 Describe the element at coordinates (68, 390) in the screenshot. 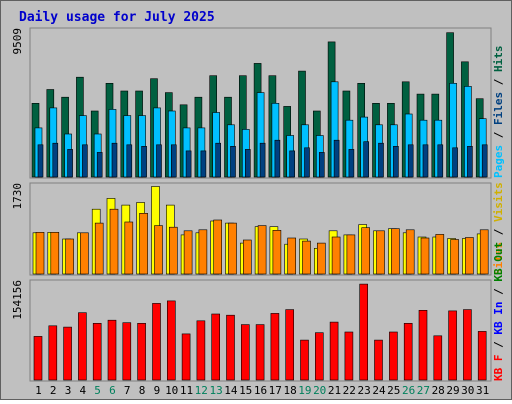

I see `x-tick-label: 3` at that location.